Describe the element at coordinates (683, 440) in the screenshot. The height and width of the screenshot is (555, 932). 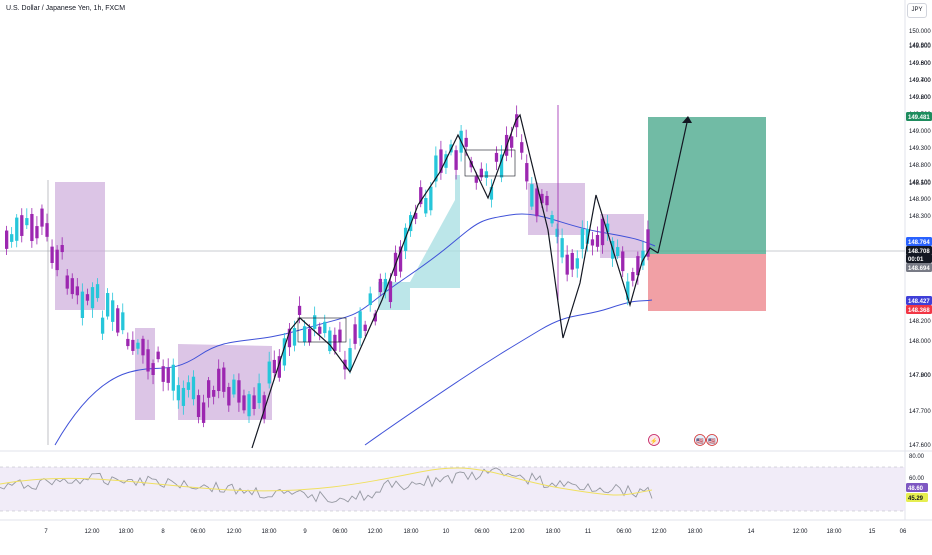
I see `event-markers: ⚡ 🇺🇸 🇺🇸` at that location.